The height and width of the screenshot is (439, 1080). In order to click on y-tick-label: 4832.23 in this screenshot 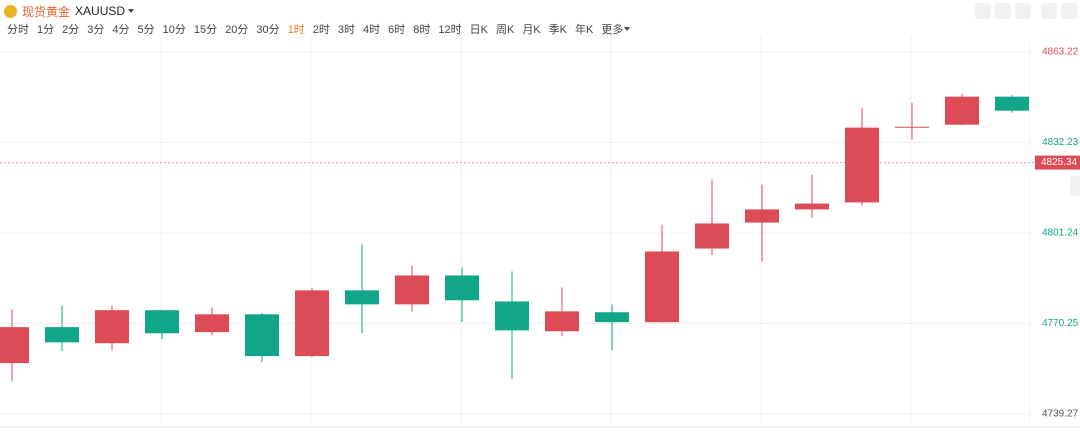, I will do `click(1060, 142)`.